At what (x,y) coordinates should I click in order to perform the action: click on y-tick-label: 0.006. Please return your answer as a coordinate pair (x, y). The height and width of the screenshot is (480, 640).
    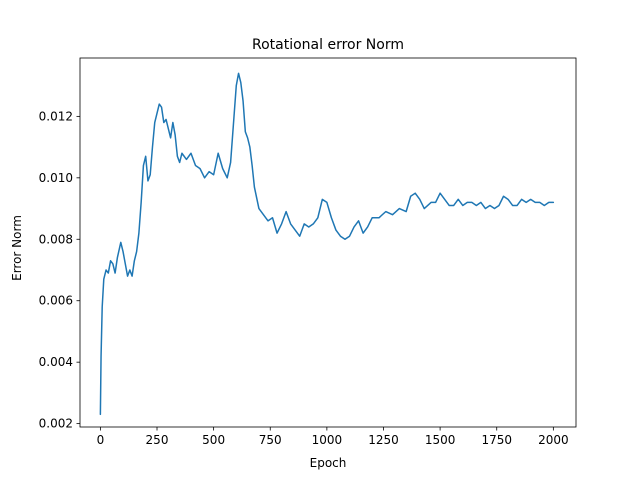
    Looking at the image, I should click on (56, 301).